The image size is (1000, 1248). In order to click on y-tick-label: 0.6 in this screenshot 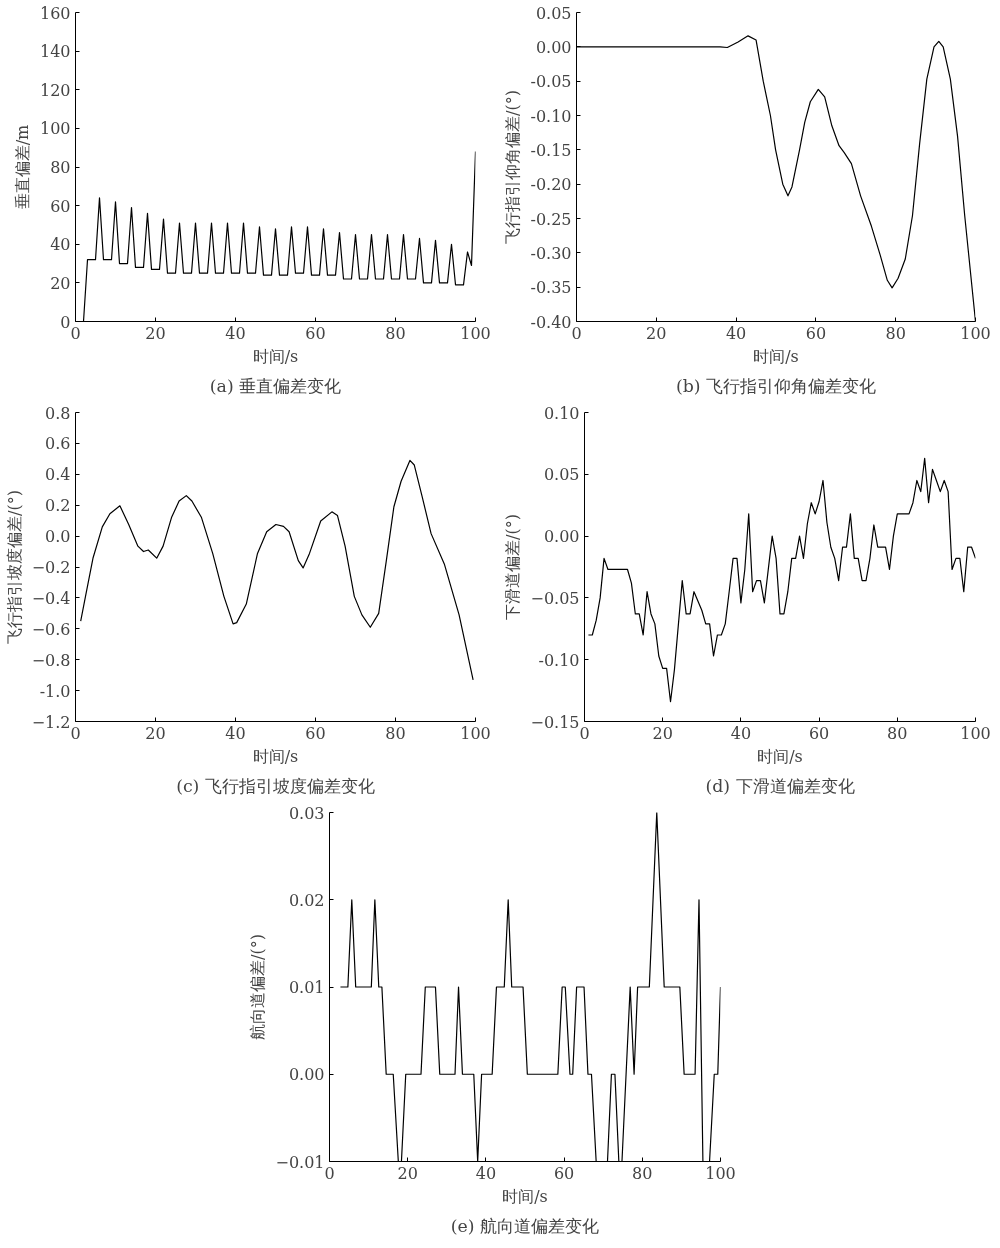, I will do `click(58, 444)`.